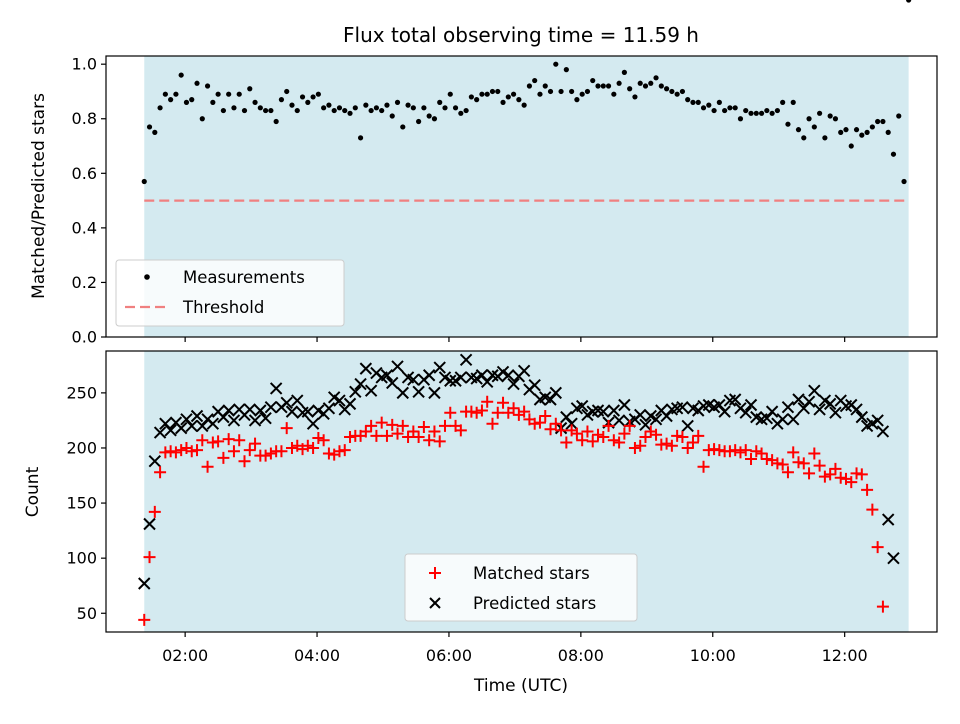 The height and width of the screenshot is (724, 960). What do you see at coordinates (86, 503) in the screenshot?
I see `count-y-ticks: 50 100 150 200 250` at bounding box center [86, 503].